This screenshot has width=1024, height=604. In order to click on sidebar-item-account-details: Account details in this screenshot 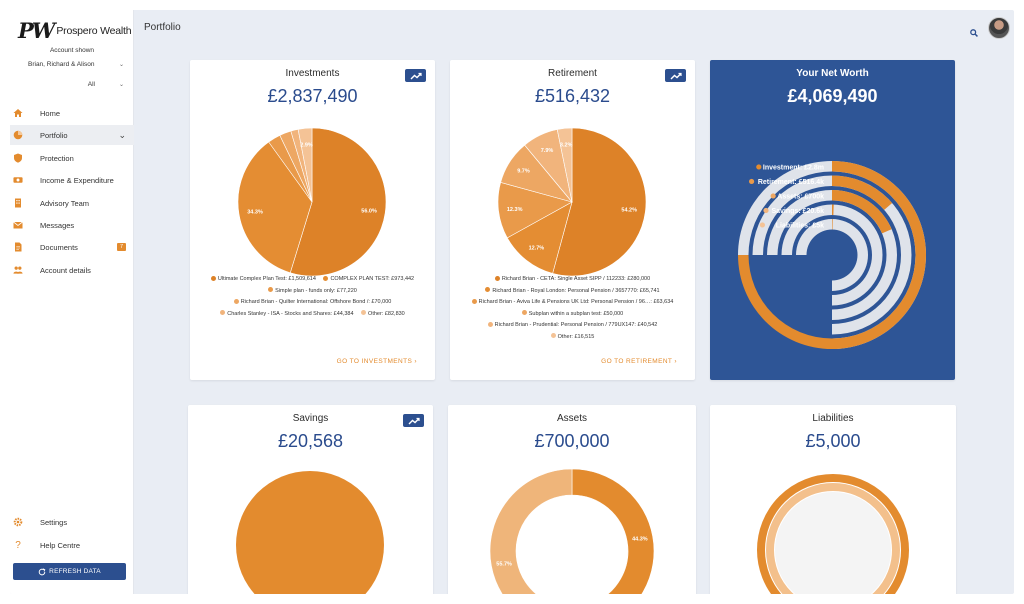, I will do `click(72, 270)`.